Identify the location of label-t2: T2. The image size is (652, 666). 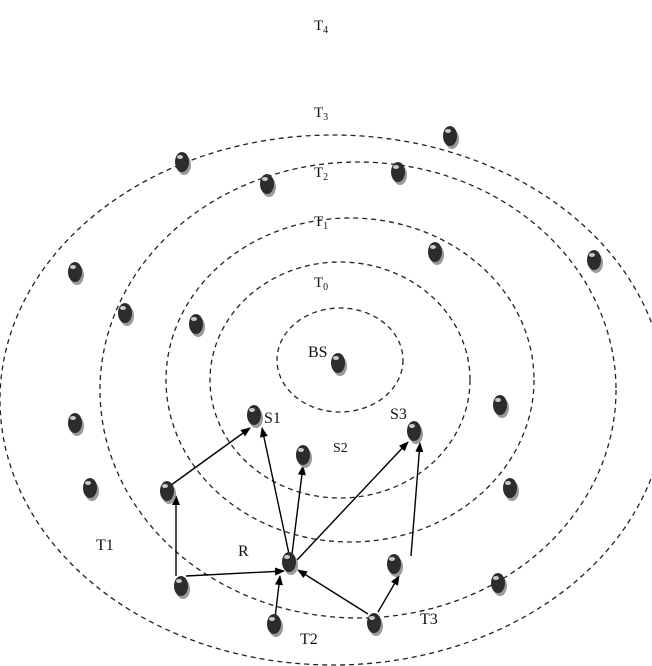
(321, 174).